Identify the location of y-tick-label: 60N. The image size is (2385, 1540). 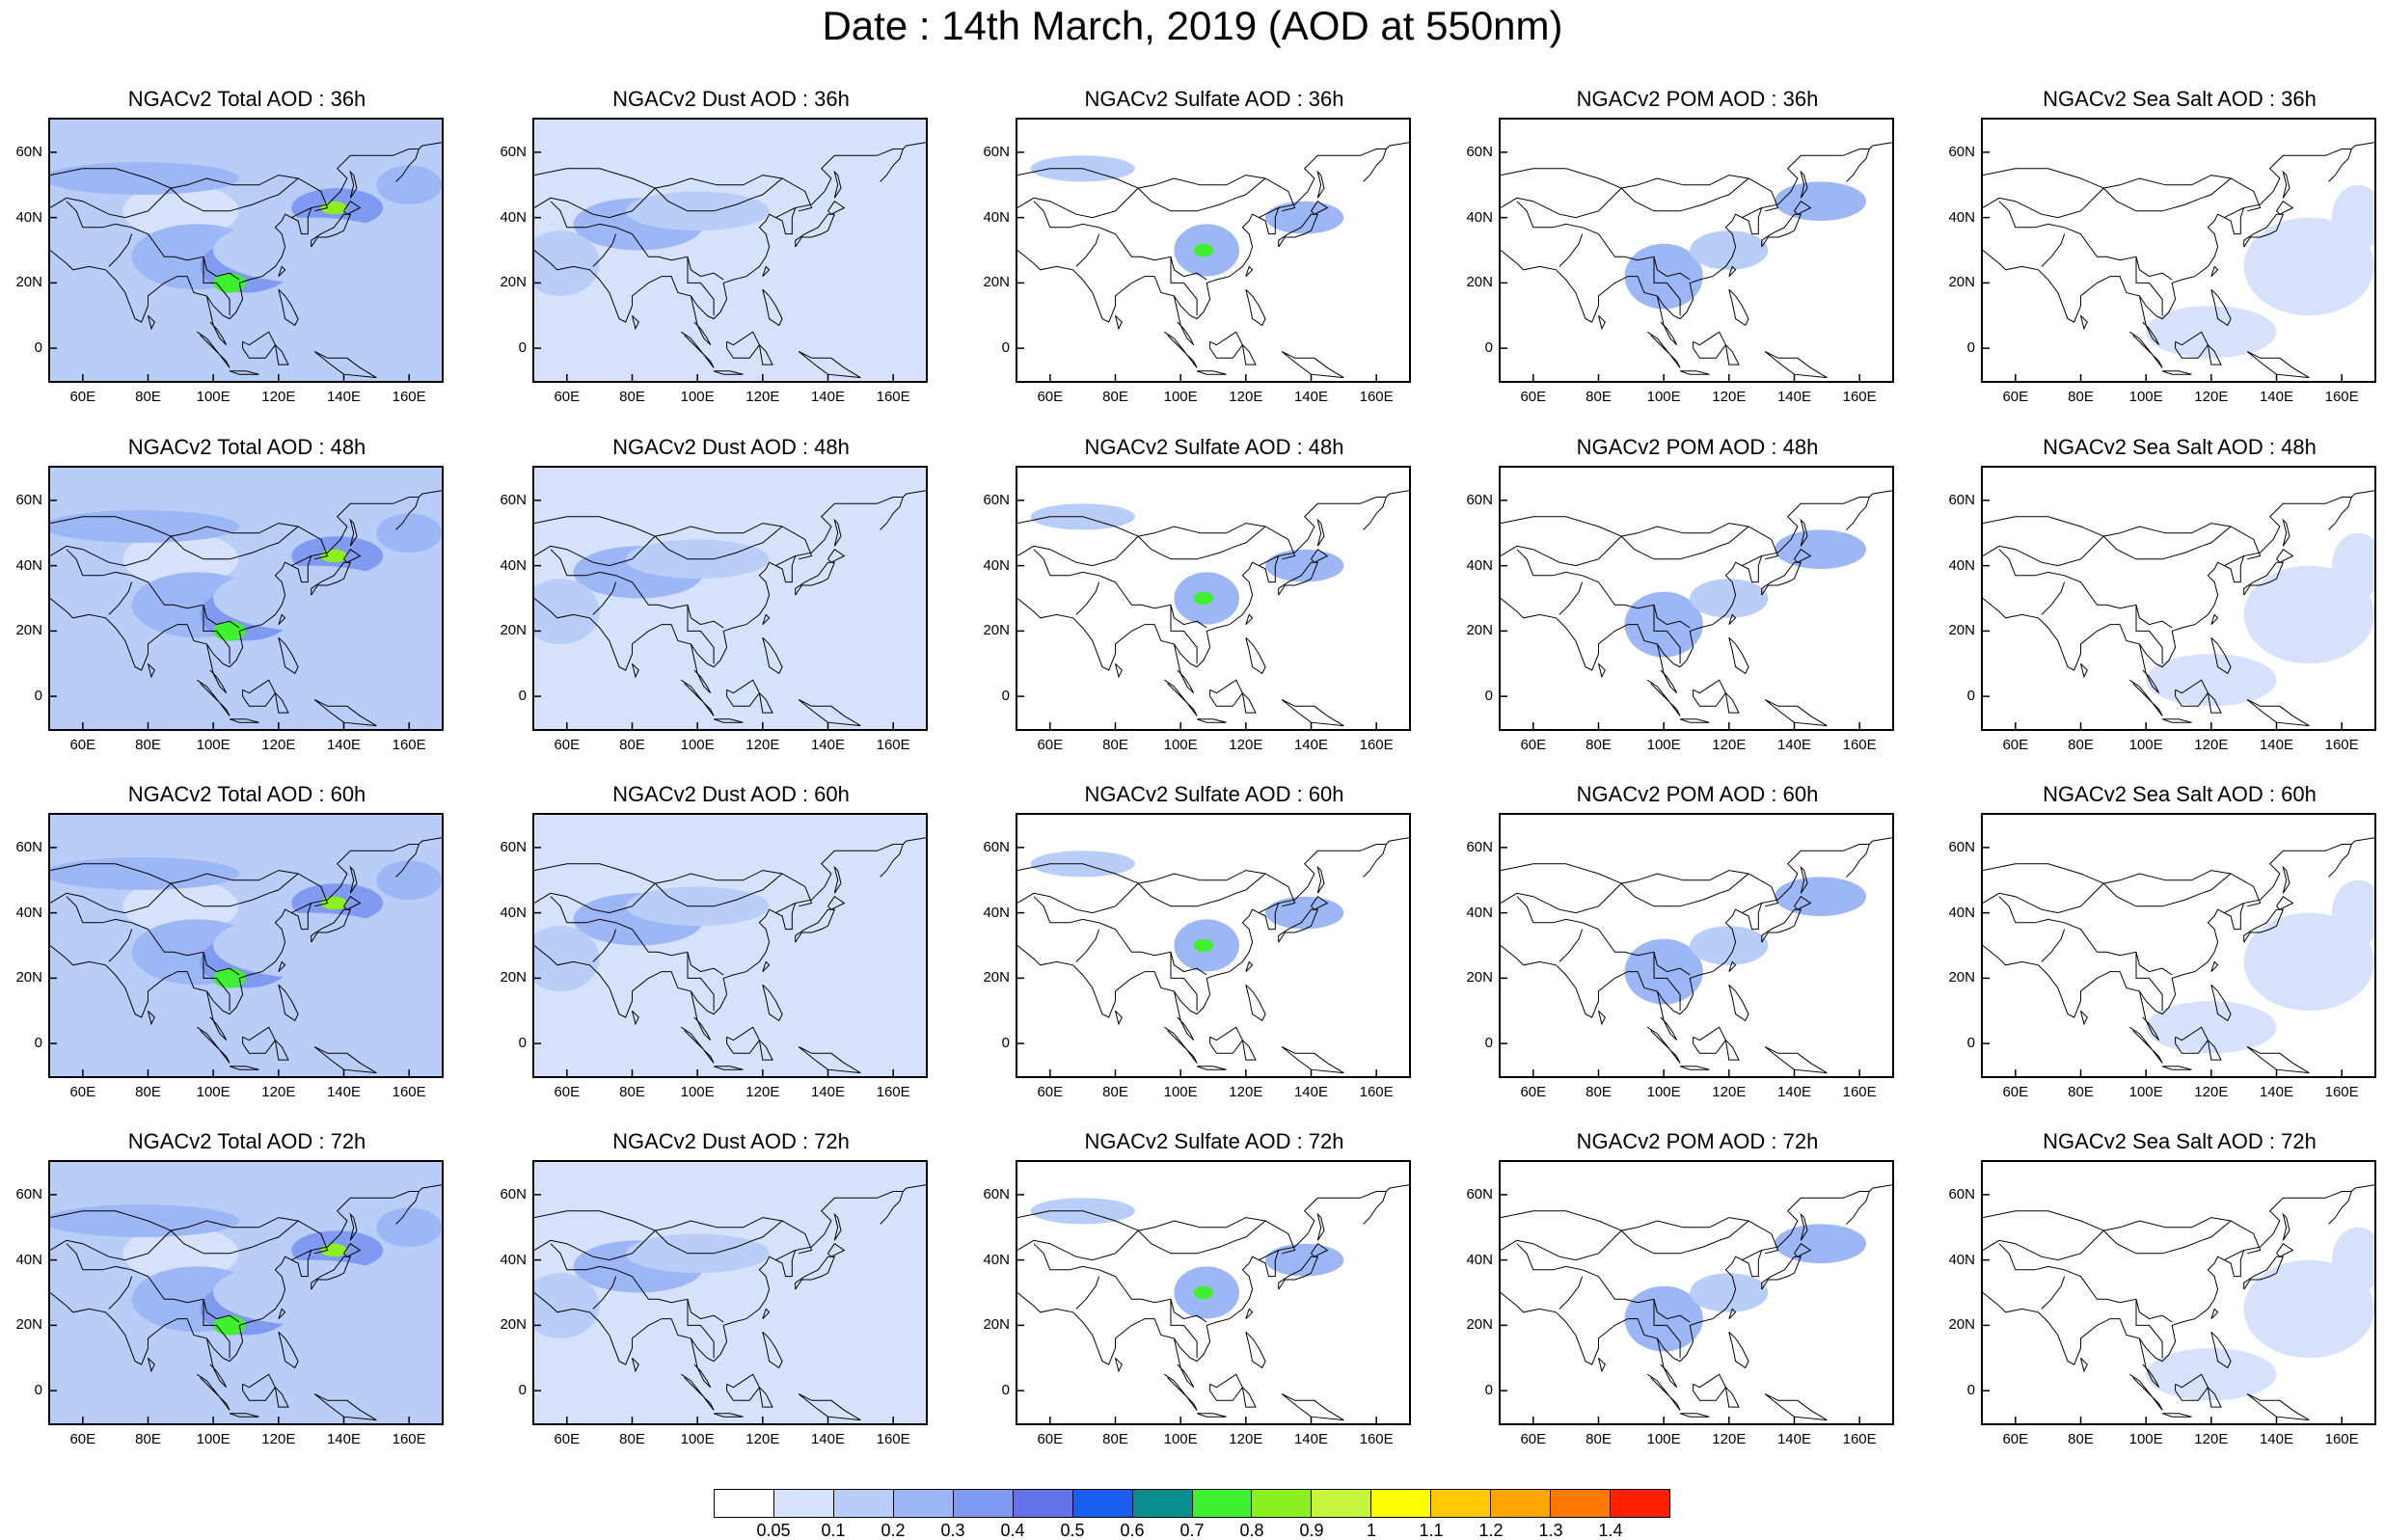
(996, 499).